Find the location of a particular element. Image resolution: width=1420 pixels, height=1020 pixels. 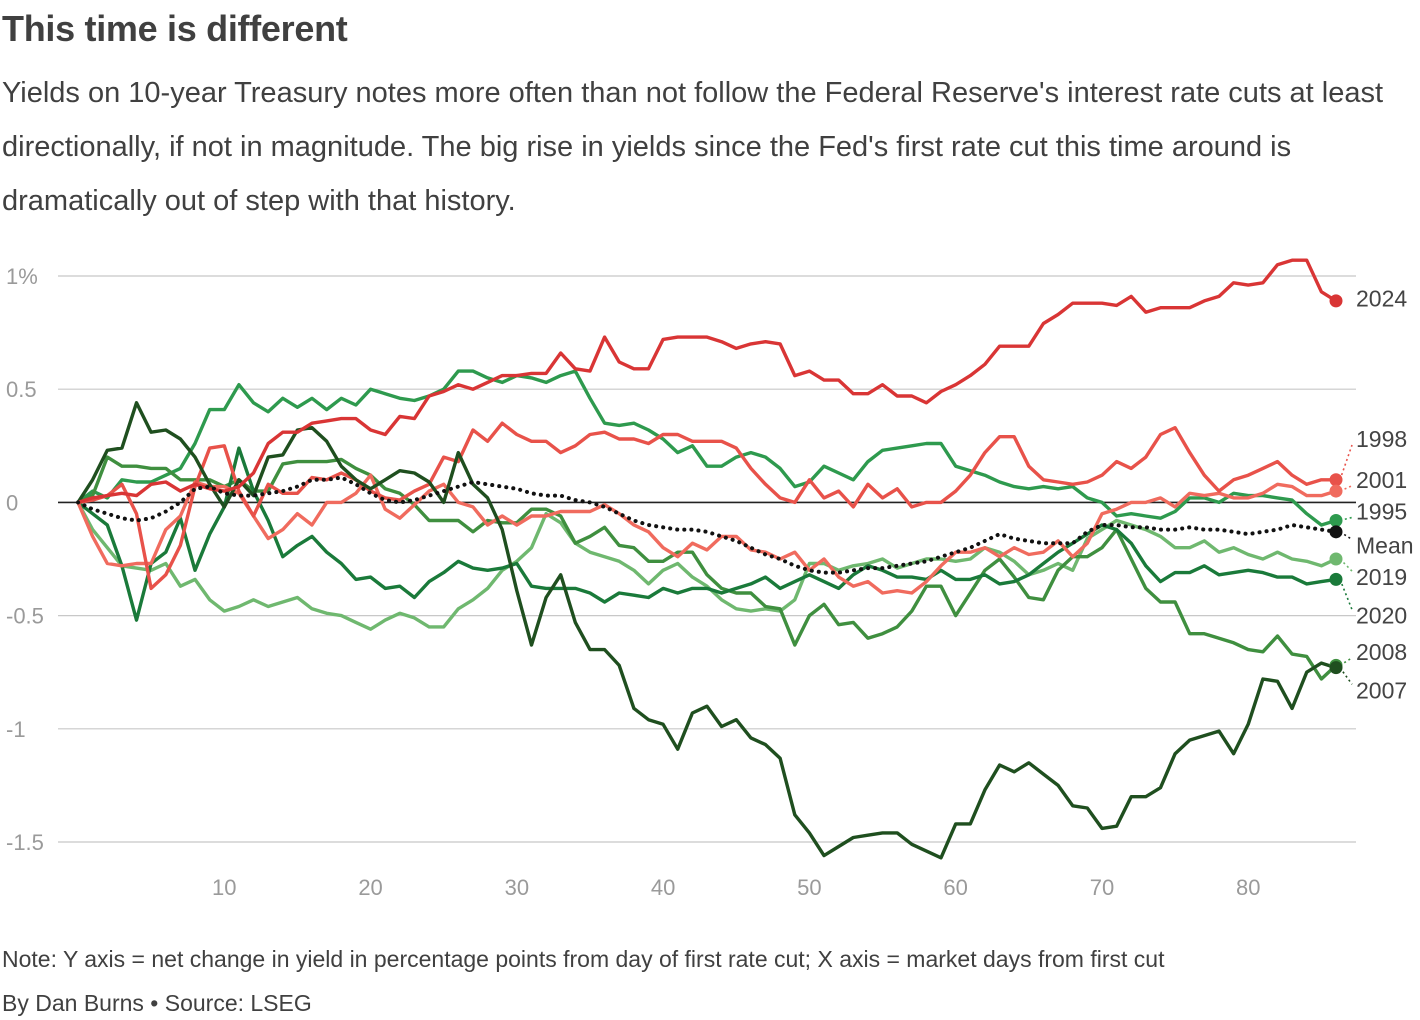

label-leaders is located at coordinates (1346, 564).